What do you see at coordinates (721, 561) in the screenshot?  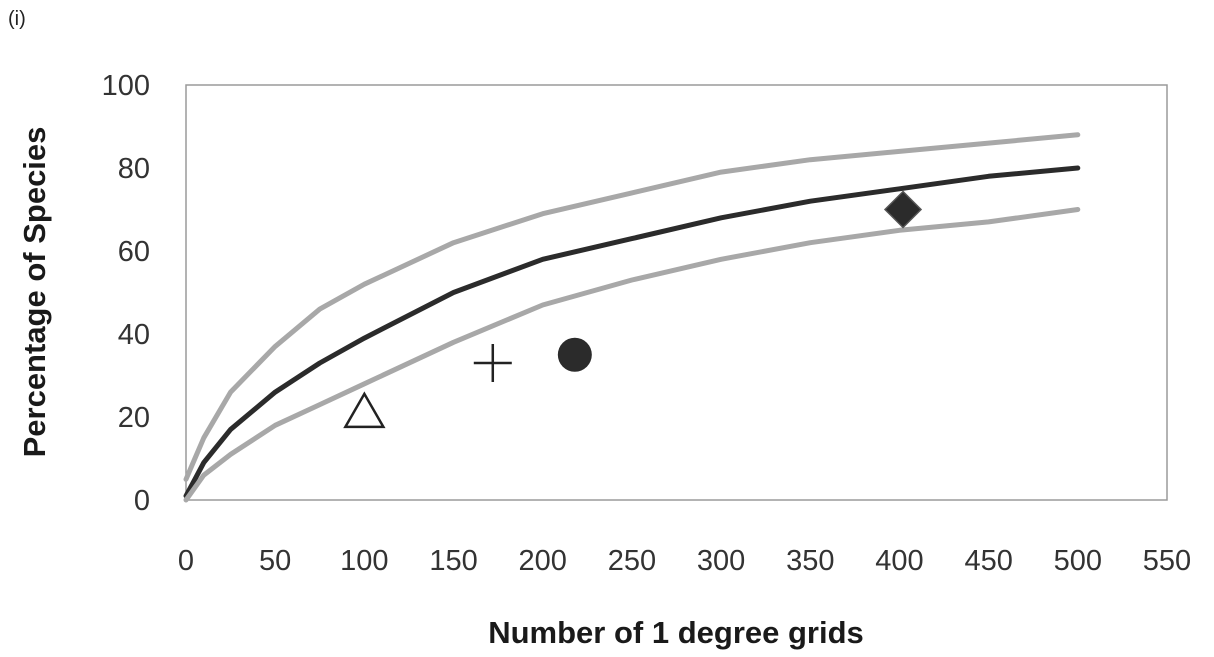 I see `x-tick-label: 300` at bounding box center [721, 561].